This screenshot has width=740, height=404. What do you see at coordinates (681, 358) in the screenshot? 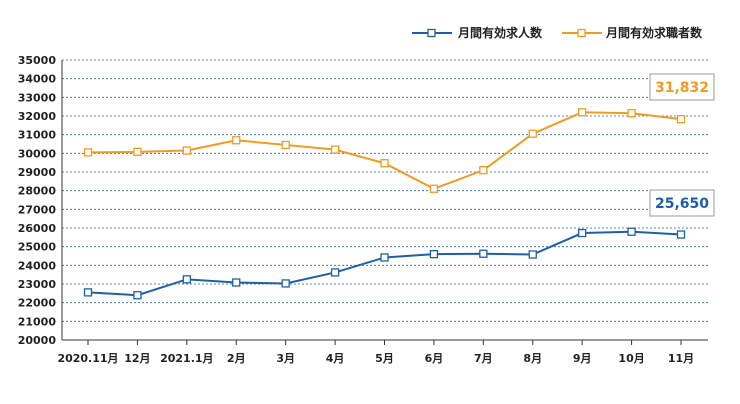
I see `x-tick-label: 11月` at bounding box center [681, 358].